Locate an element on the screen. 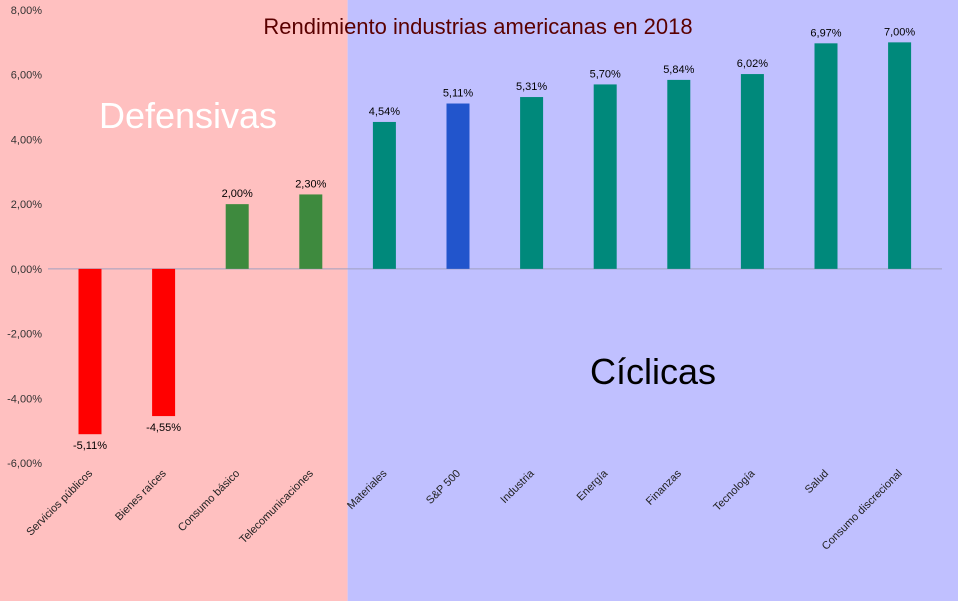  y-tick-label: 0,00% is located at coordinates (26, 270).